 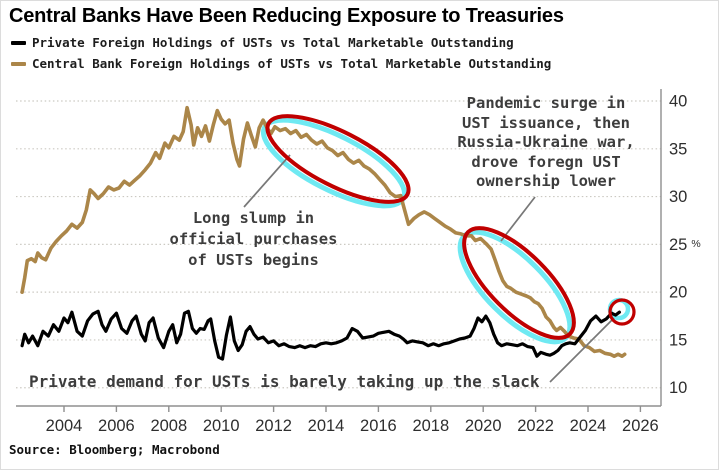 What do you see at coordinates (267, 181) in the screenshot?
I see `callout-long-slump` at bounding box center [267, 181].